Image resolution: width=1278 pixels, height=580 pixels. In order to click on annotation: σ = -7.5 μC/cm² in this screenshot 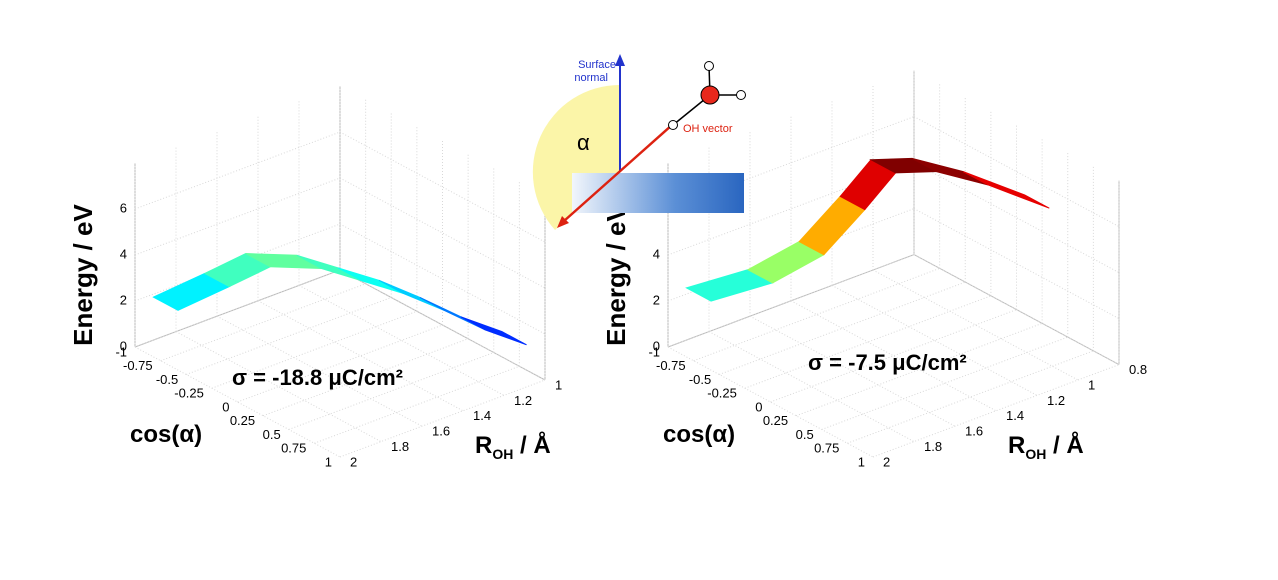, I will do `click(887, 362)`.